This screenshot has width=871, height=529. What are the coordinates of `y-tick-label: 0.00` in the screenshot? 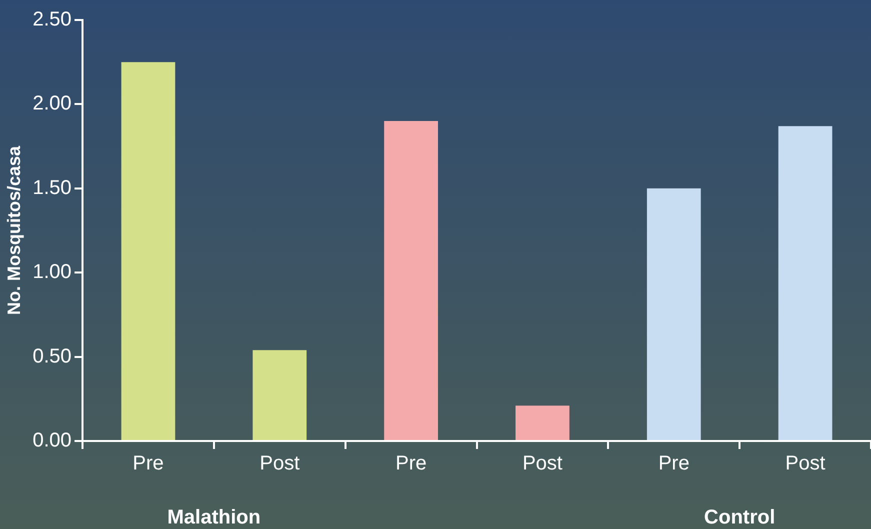 It's located at (52, 441).